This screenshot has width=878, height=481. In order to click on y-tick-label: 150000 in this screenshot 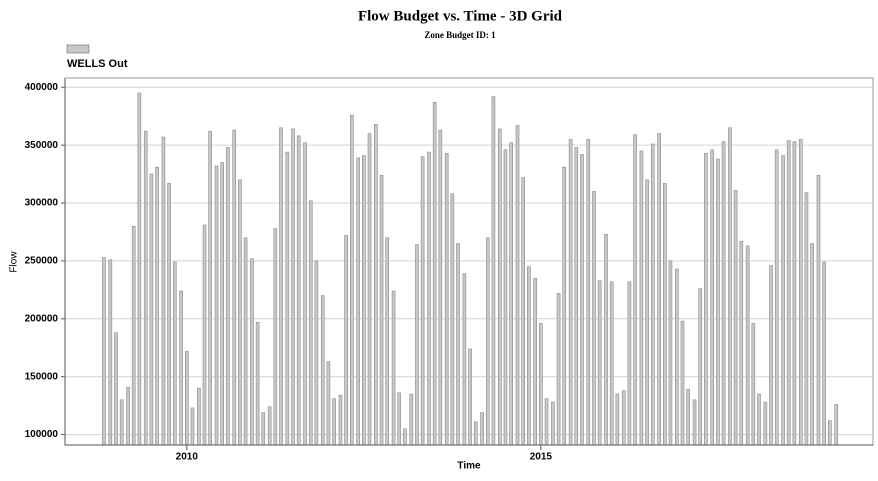, I will do `click(42, 376)`.